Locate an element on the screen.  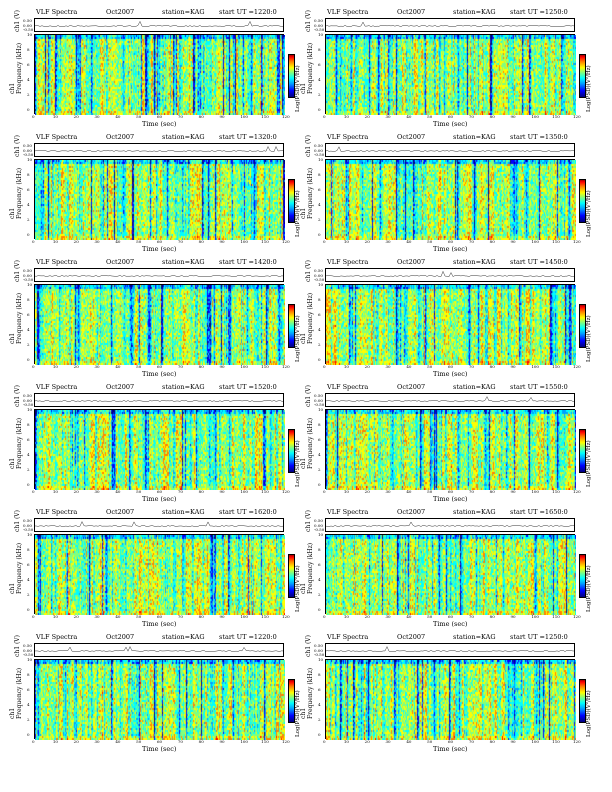
panel-start-time: start UT =1420:0 is located at coordinates (248, 262).